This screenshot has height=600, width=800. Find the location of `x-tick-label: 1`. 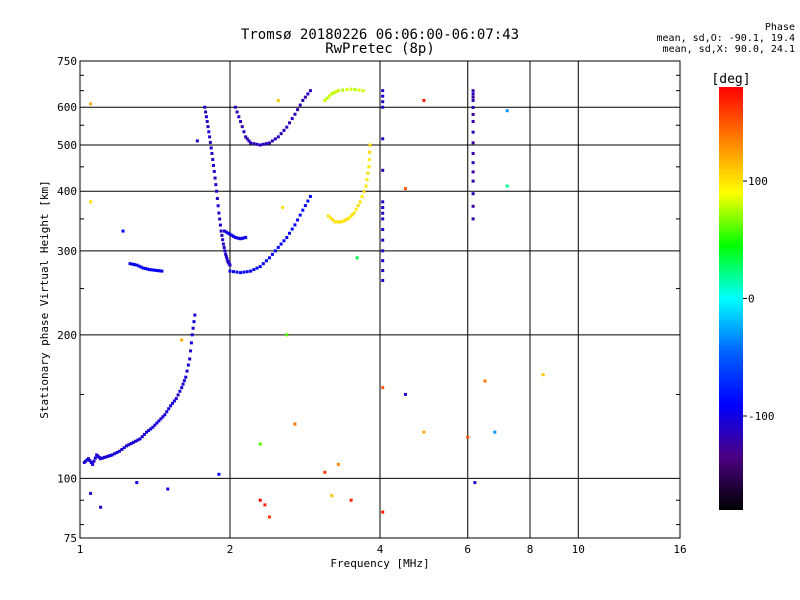

x-tick-label: 1 is located at coordinates (80, 549).